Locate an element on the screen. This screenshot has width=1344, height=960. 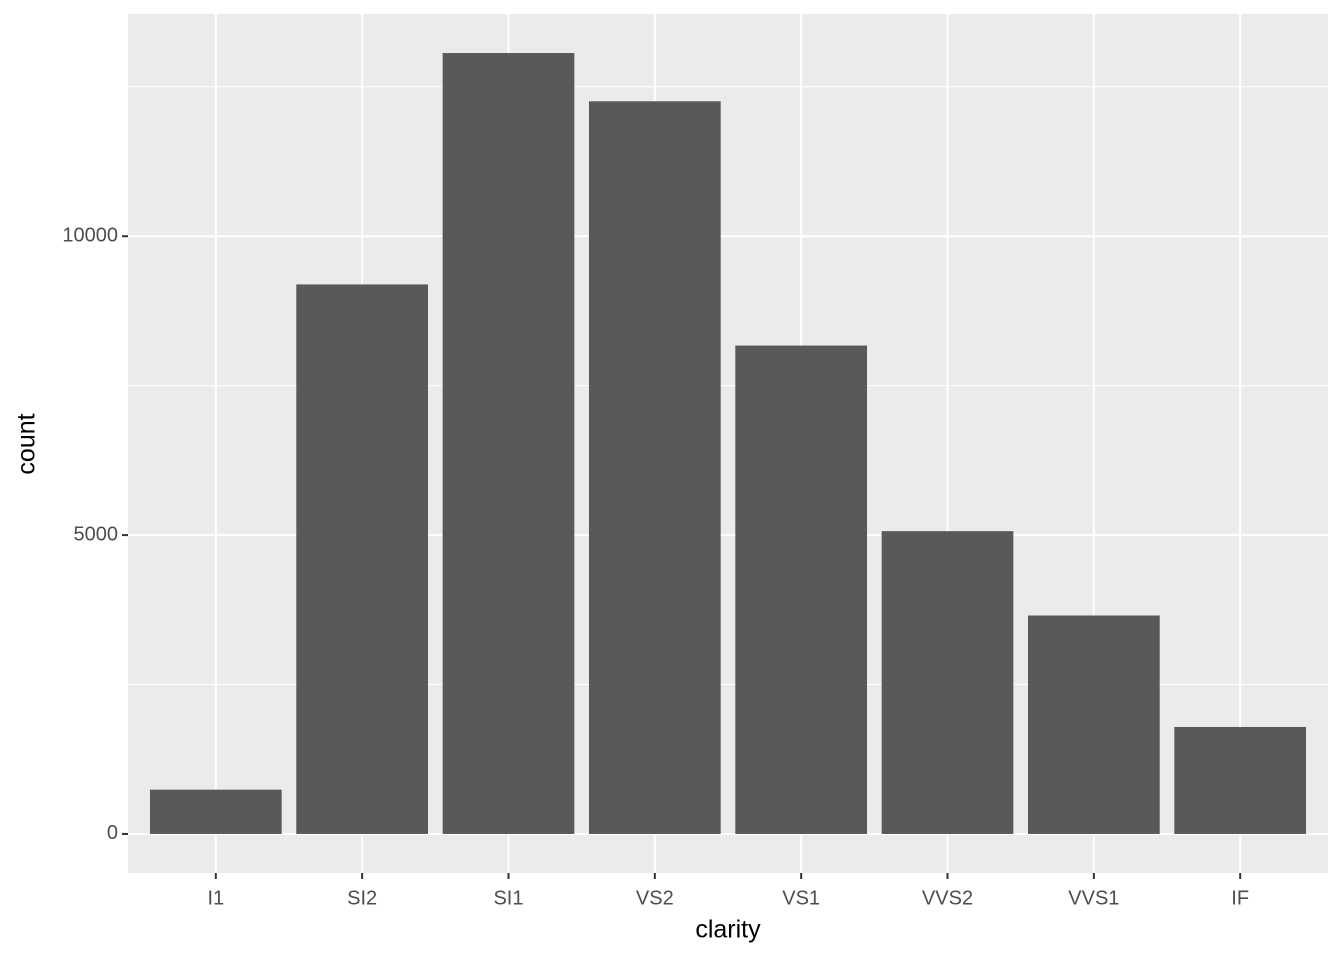
y-tick-label: 0 is located at coordinates (112, 833).